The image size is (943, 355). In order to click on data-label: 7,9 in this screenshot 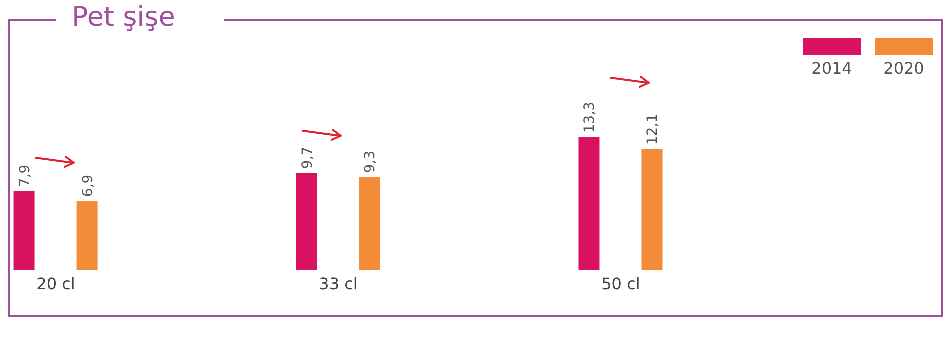, I will do `click(25, 176)`.